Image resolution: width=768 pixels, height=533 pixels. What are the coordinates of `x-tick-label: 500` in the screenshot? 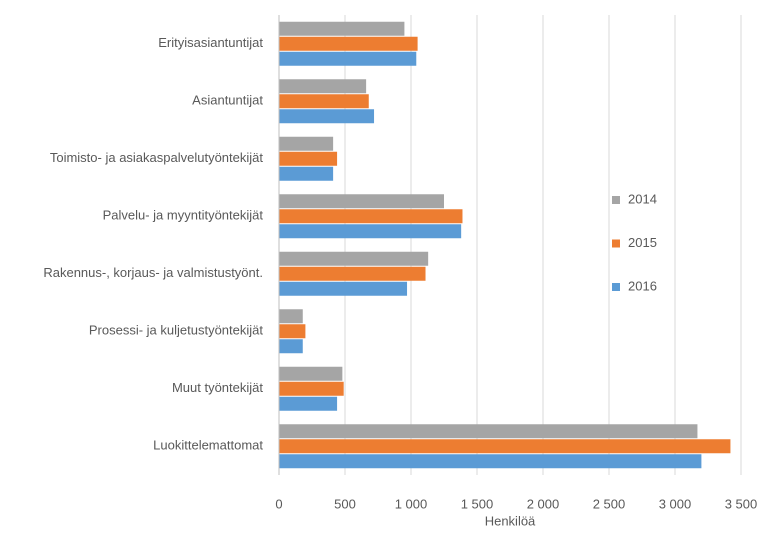 It's located at (345, 503).